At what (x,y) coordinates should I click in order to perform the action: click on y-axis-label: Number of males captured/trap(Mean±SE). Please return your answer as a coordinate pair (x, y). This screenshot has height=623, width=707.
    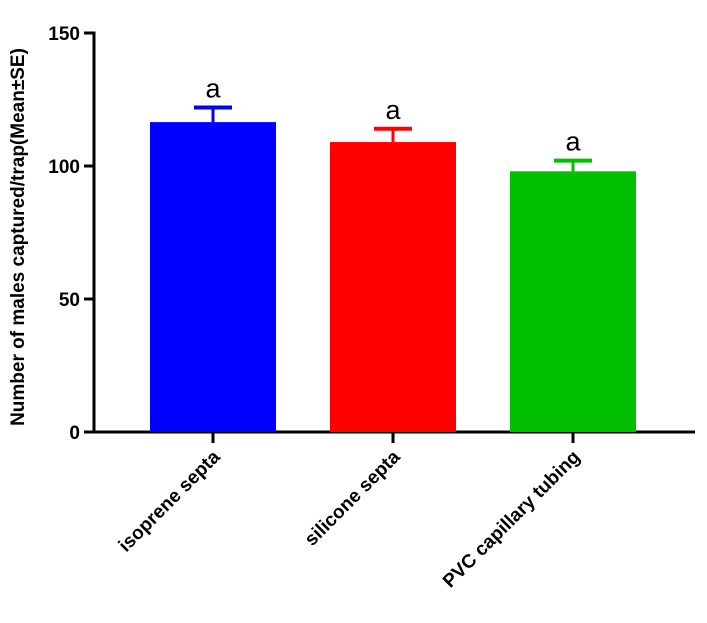
    Looking at the image, I should click on (18, 237).